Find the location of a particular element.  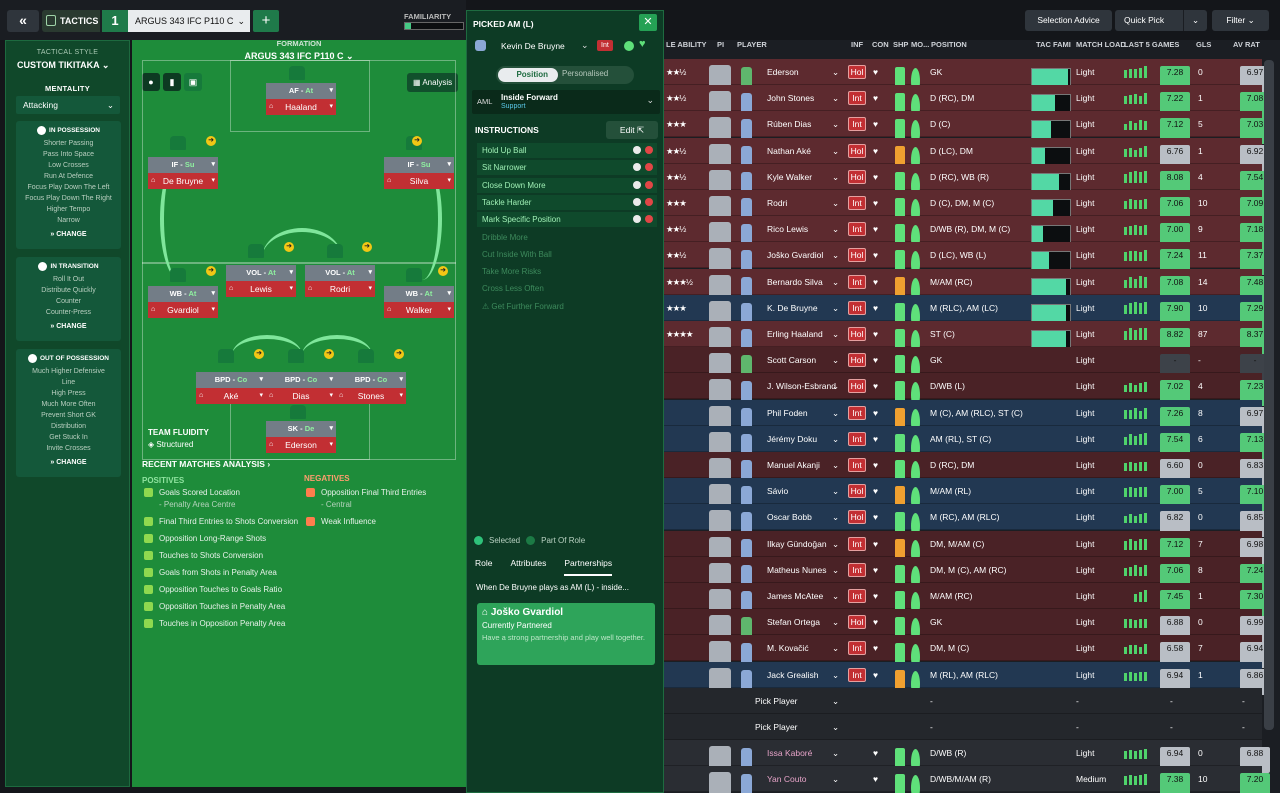

player-name: Nathan Aké is located at coordinates (789, 150).